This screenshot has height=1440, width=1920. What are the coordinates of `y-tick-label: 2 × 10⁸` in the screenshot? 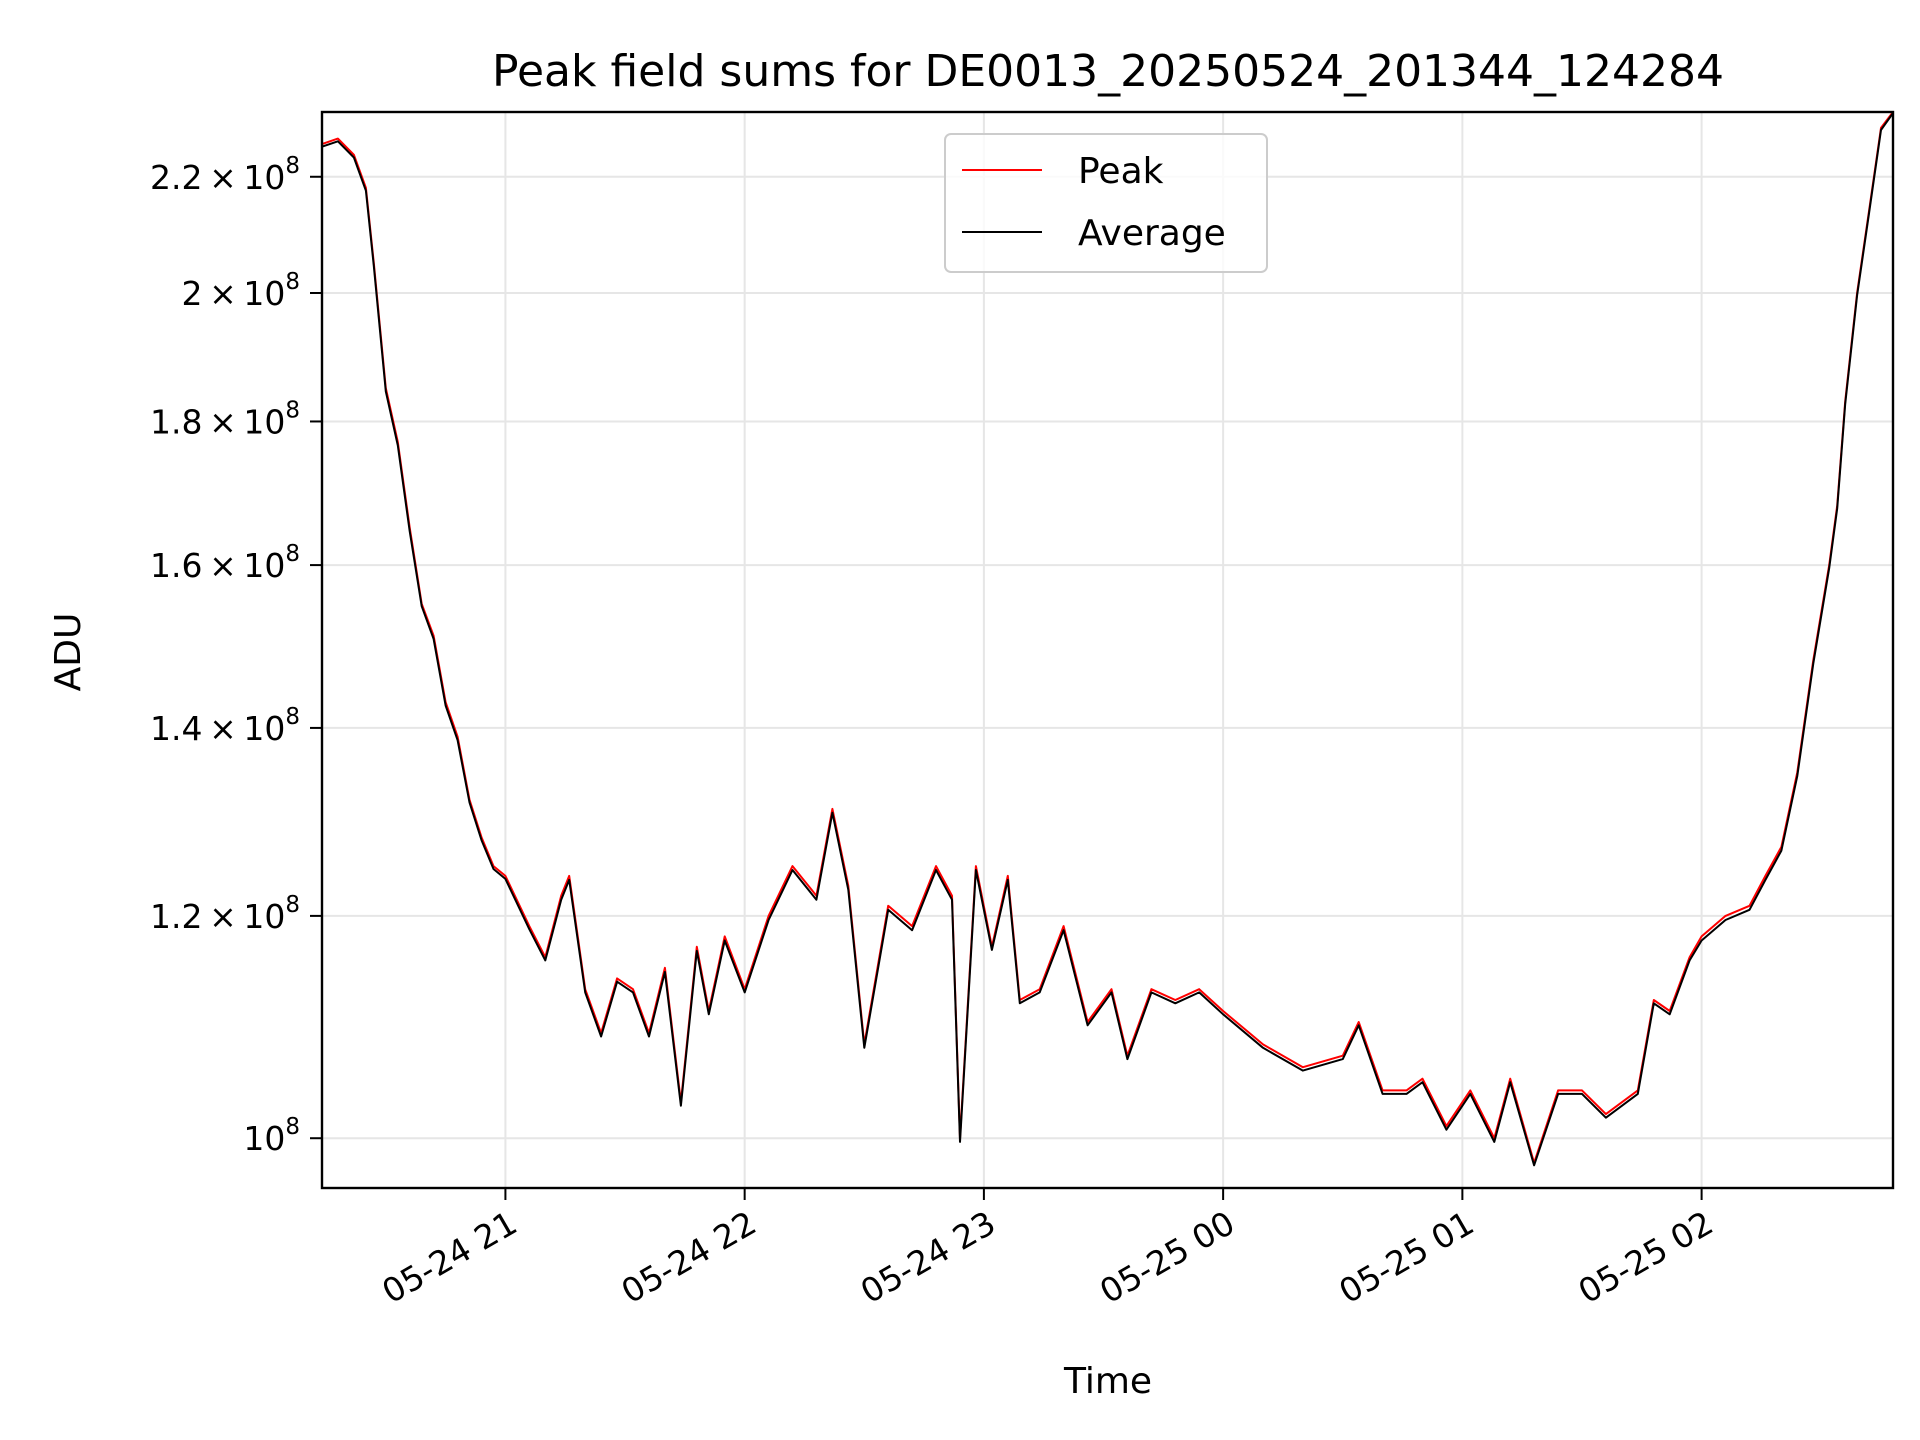 It's located at (241, 291).